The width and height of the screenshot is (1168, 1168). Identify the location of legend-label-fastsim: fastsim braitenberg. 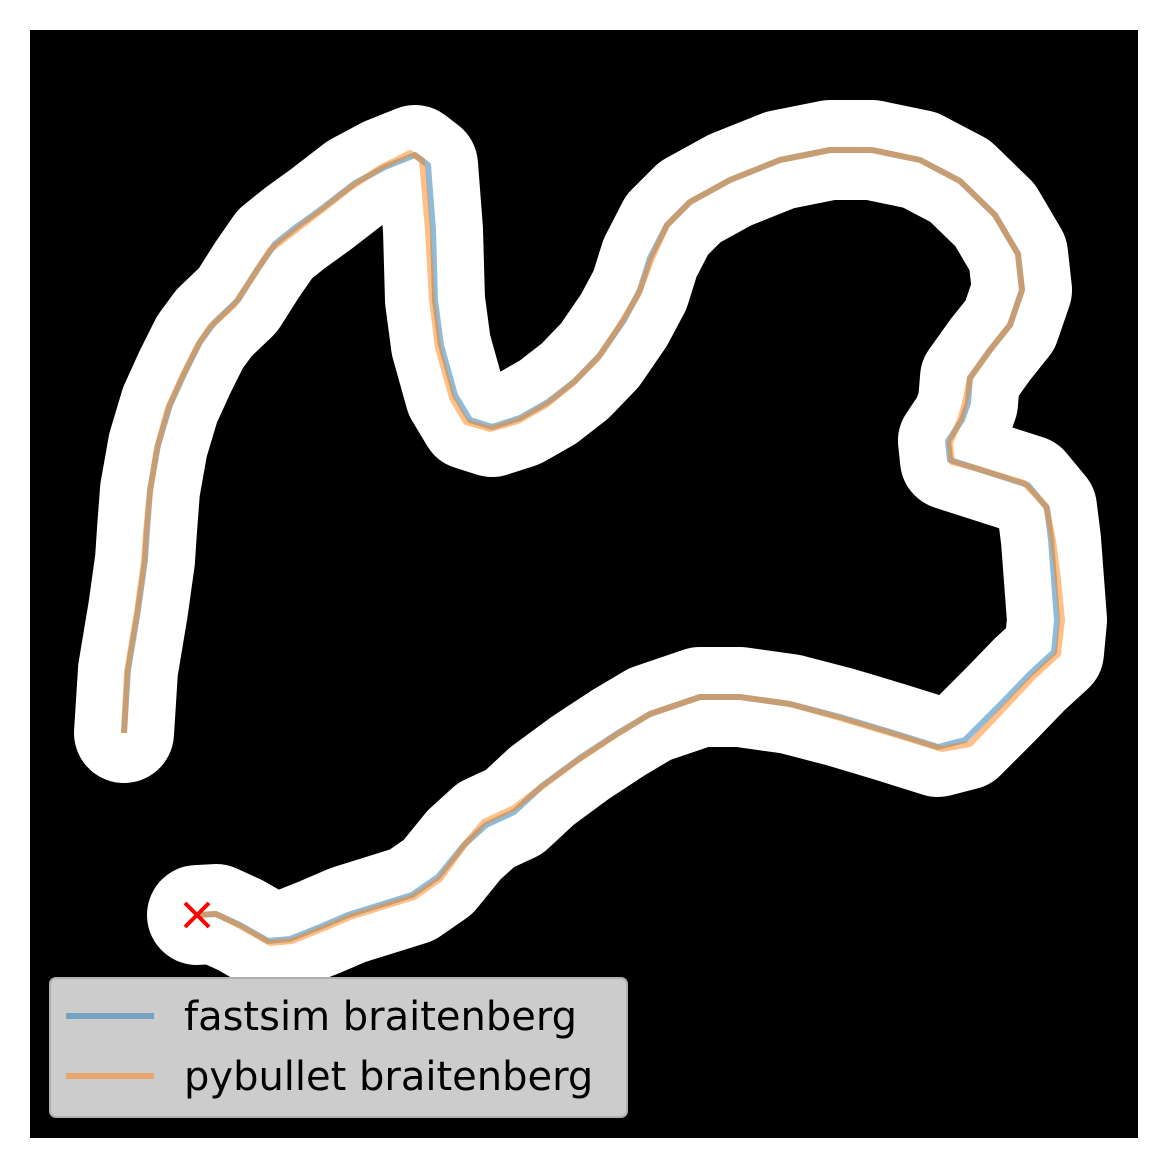
(380, 1017).